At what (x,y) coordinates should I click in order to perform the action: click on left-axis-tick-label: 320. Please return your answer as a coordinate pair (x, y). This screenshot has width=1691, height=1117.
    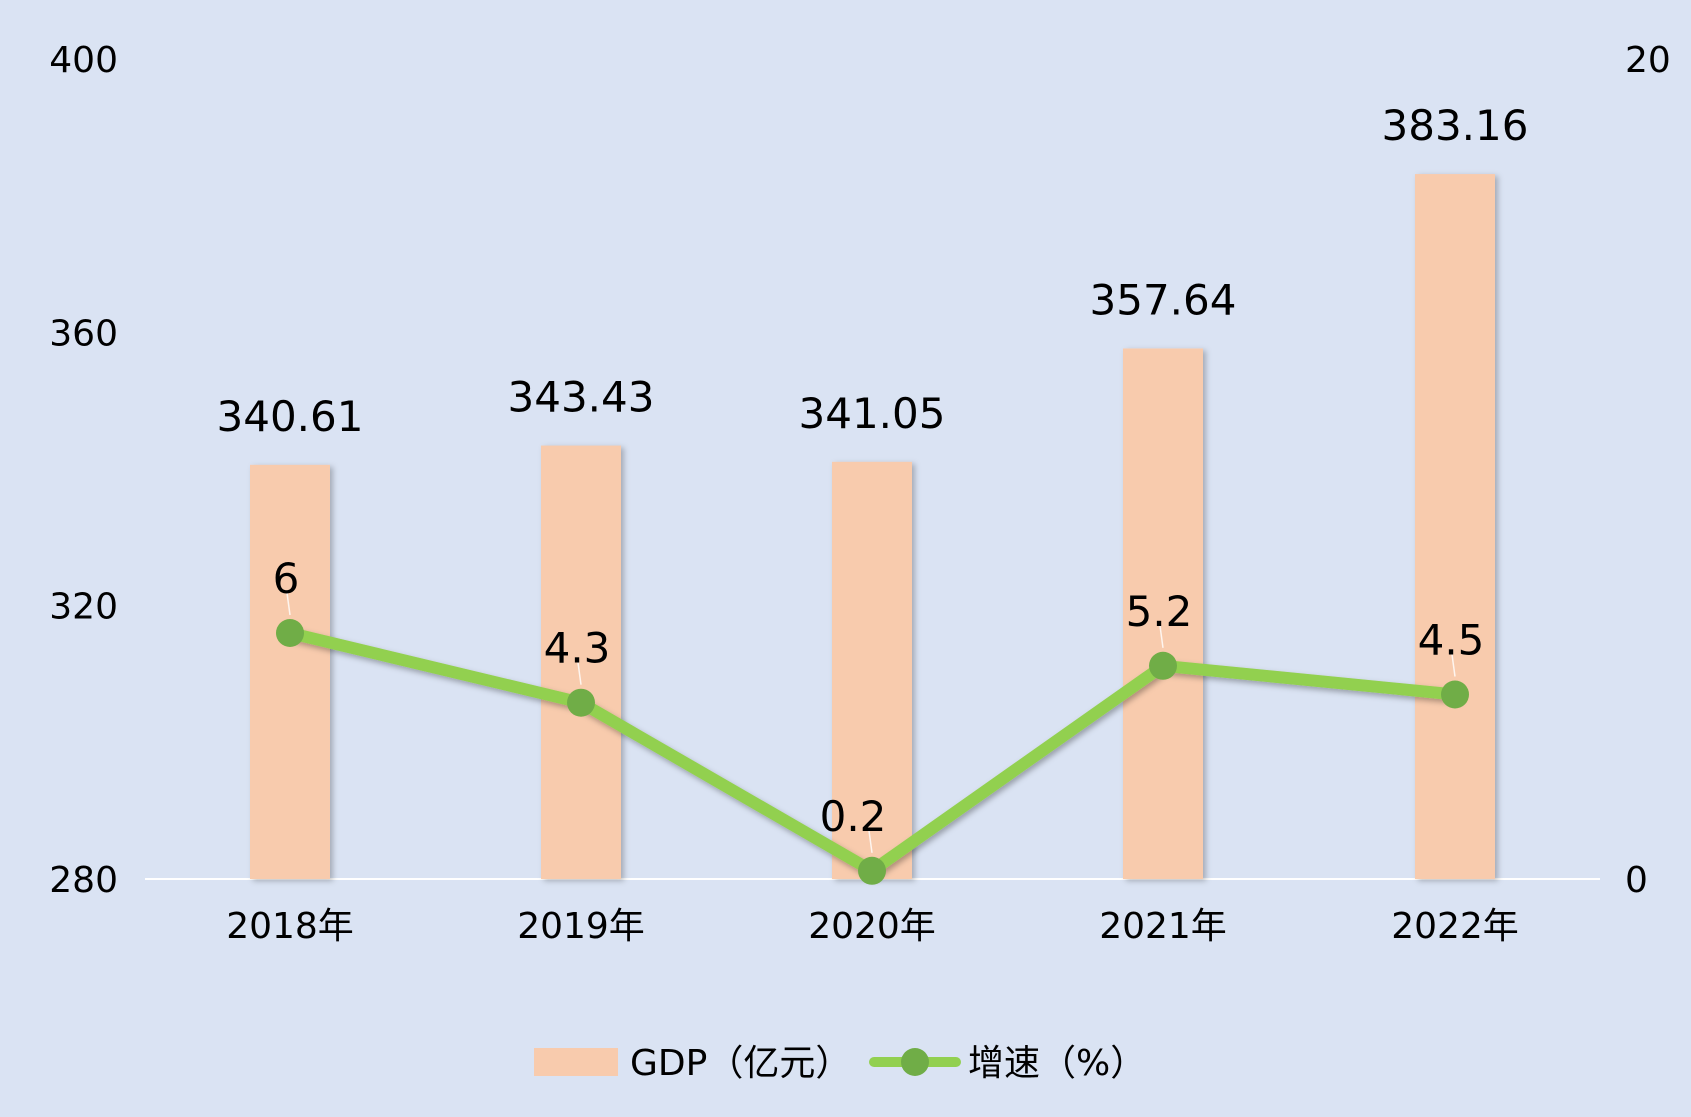
    Looking at the image, I should click on (83, 607).